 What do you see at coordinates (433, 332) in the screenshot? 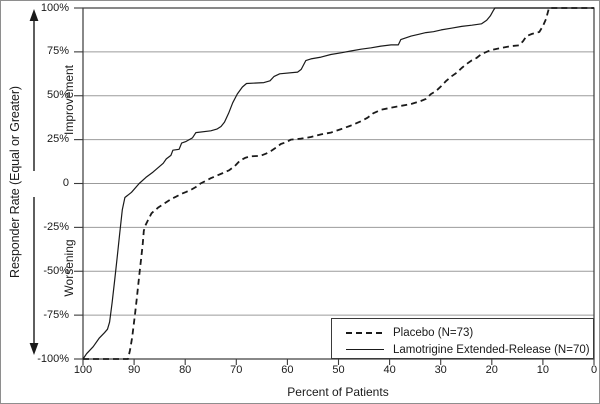
I see `legend-label-placebo: Placebo (N=73)` at bounding box center [433, 332].